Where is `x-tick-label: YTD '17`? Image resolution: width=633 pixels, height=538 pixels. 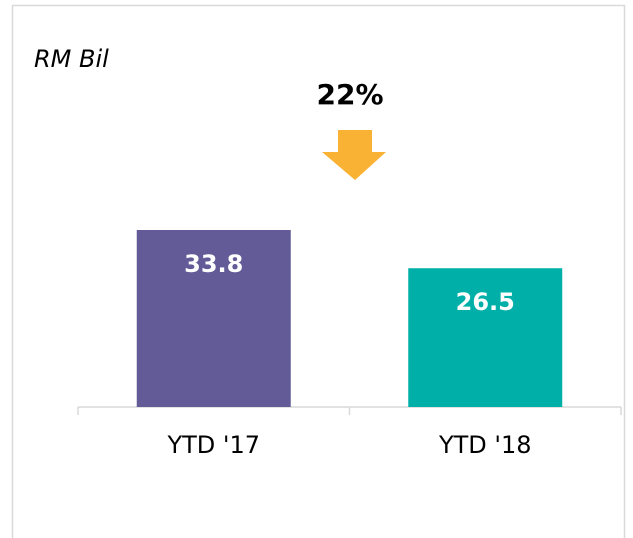
x-tick-label: YTD '17 is located at coordinates (213, 445).